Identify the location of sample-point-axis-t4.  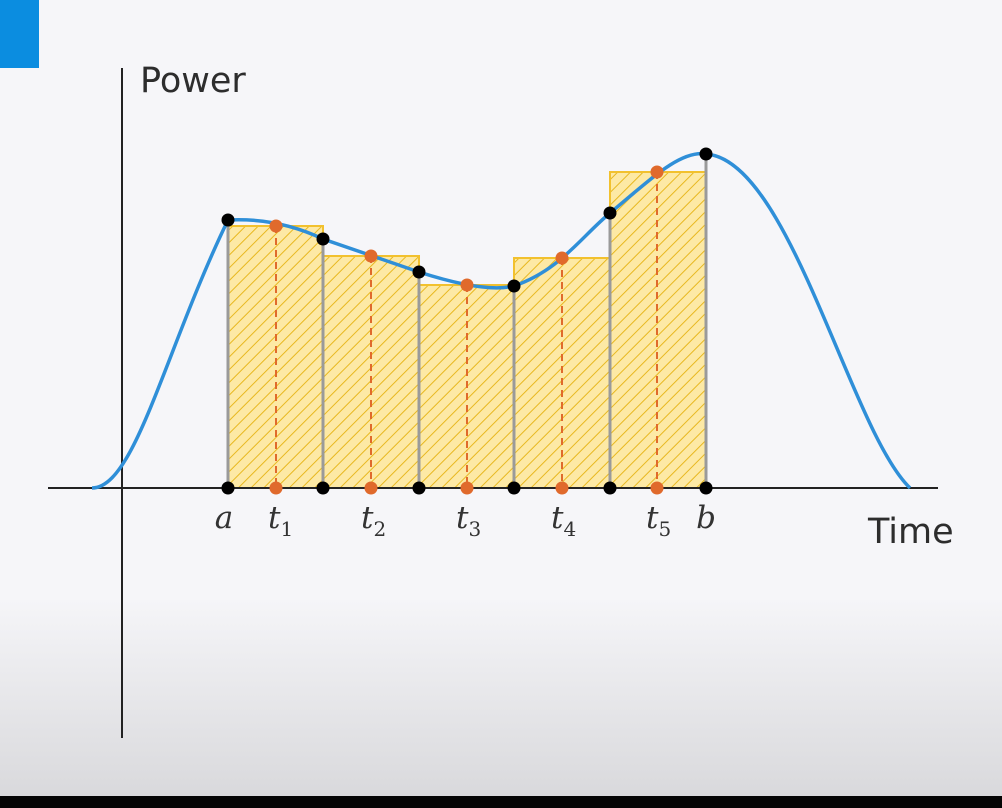
(562, 488).